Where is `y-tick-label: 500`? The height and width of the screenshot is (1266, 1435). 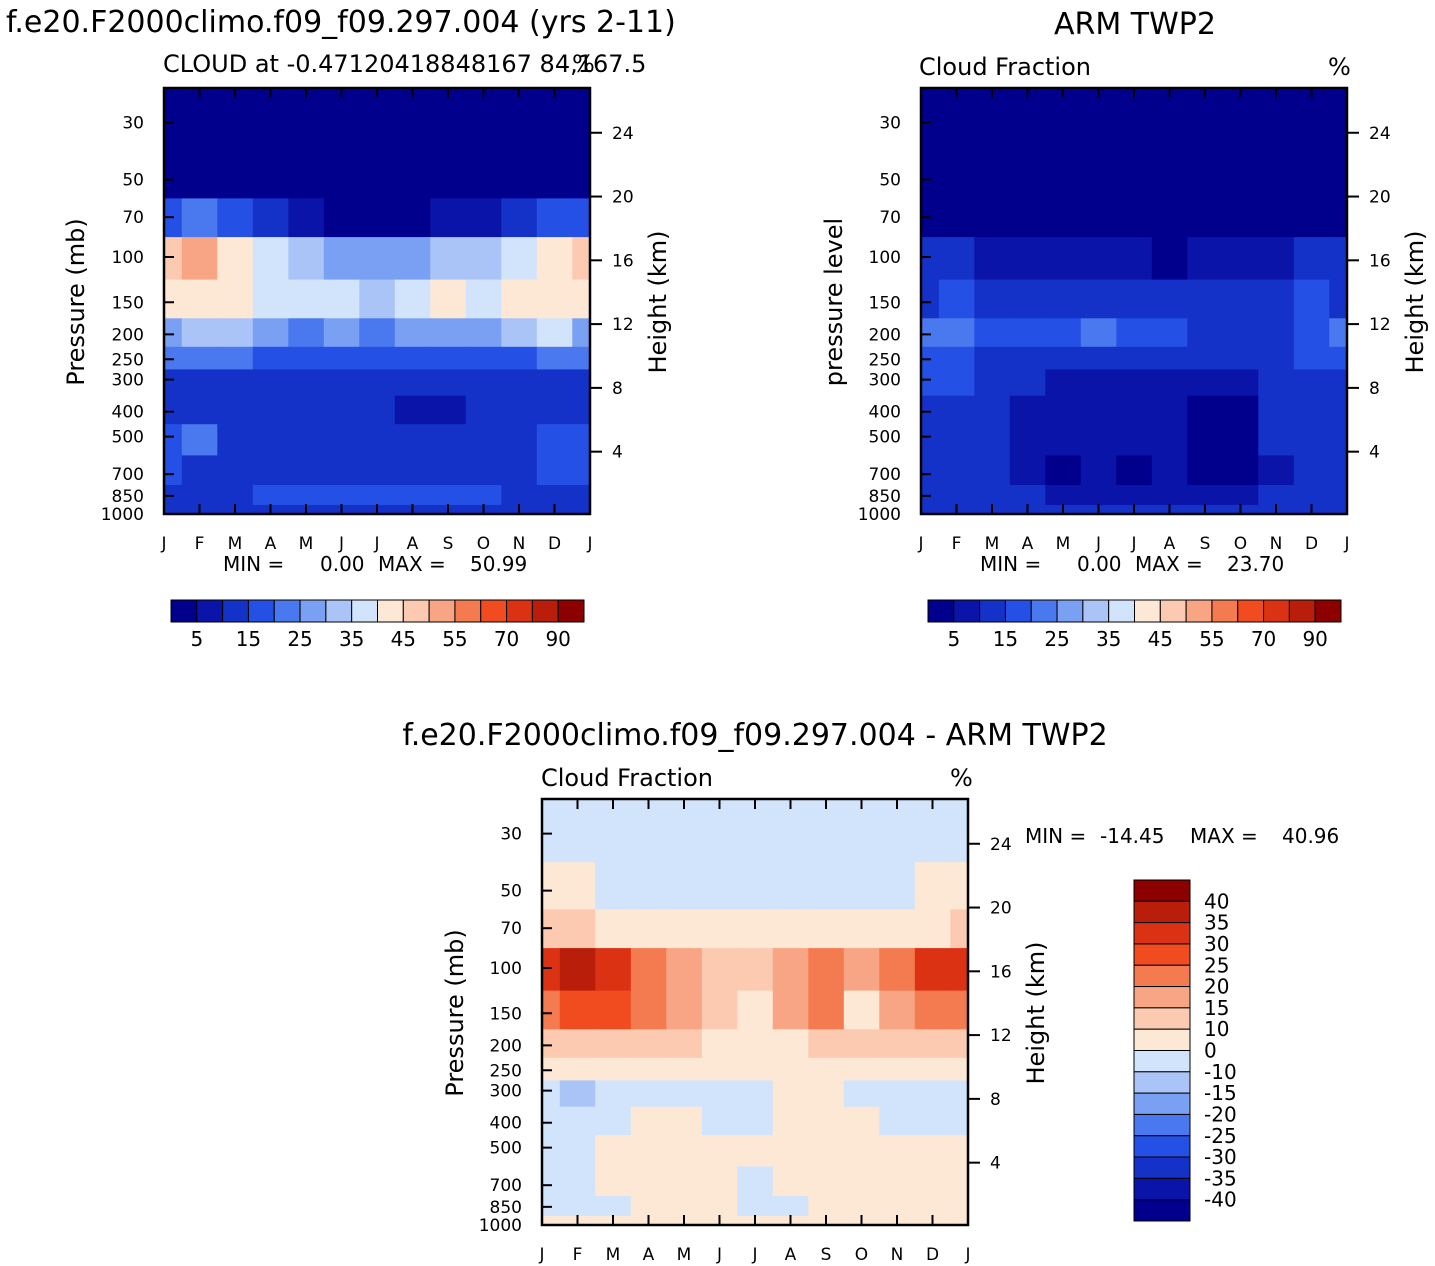
y-tick-label: 500 is located at coordinates (885, 438).